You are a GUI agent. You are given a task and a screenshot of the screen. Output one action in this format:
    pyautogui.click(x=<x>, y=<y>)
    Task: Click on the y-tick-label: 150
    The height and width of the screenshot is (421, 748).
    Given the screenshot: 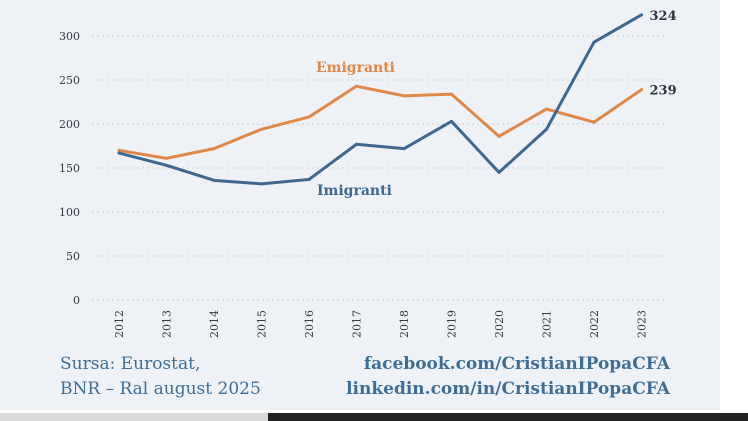 What is the action you would take?
    pyautogui.click(x=69, y=168)
    